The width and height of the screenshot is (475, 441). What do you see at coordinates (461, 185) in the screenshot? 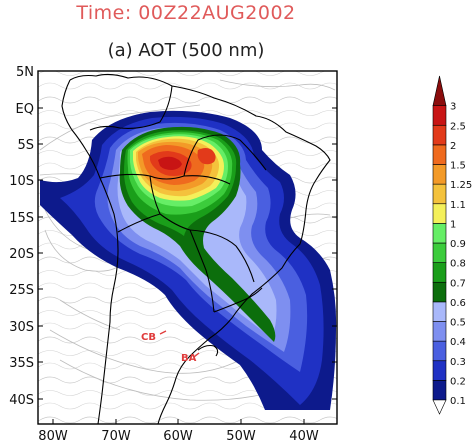
I see `colorbar-label: 1.25` at bounding box center [461, 185].